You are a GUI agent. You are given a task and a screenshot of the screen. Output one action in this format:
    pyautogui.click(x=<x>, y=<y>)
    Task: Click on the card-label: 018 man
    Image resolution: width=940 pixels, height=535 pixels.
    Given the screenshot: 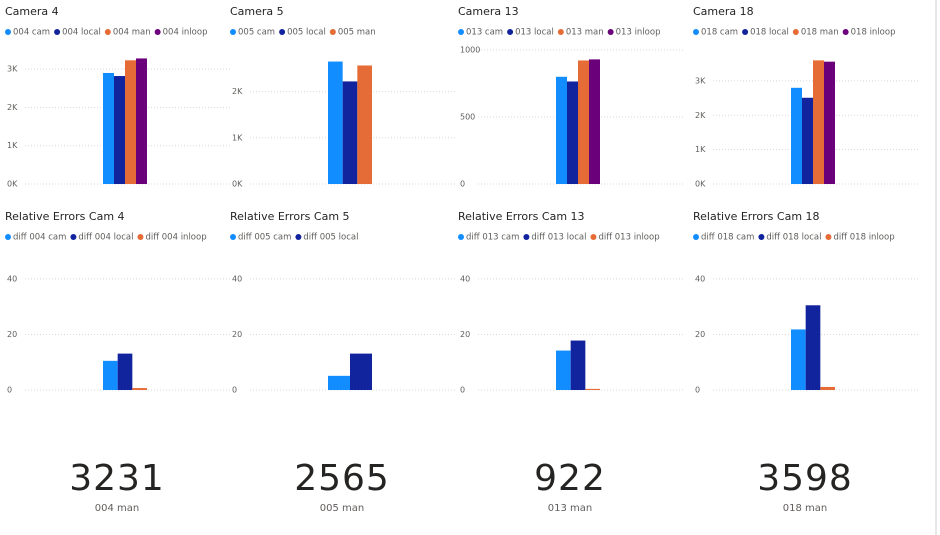 What is the action you would take?
    pyautogui.click(x=805, y=508)
    